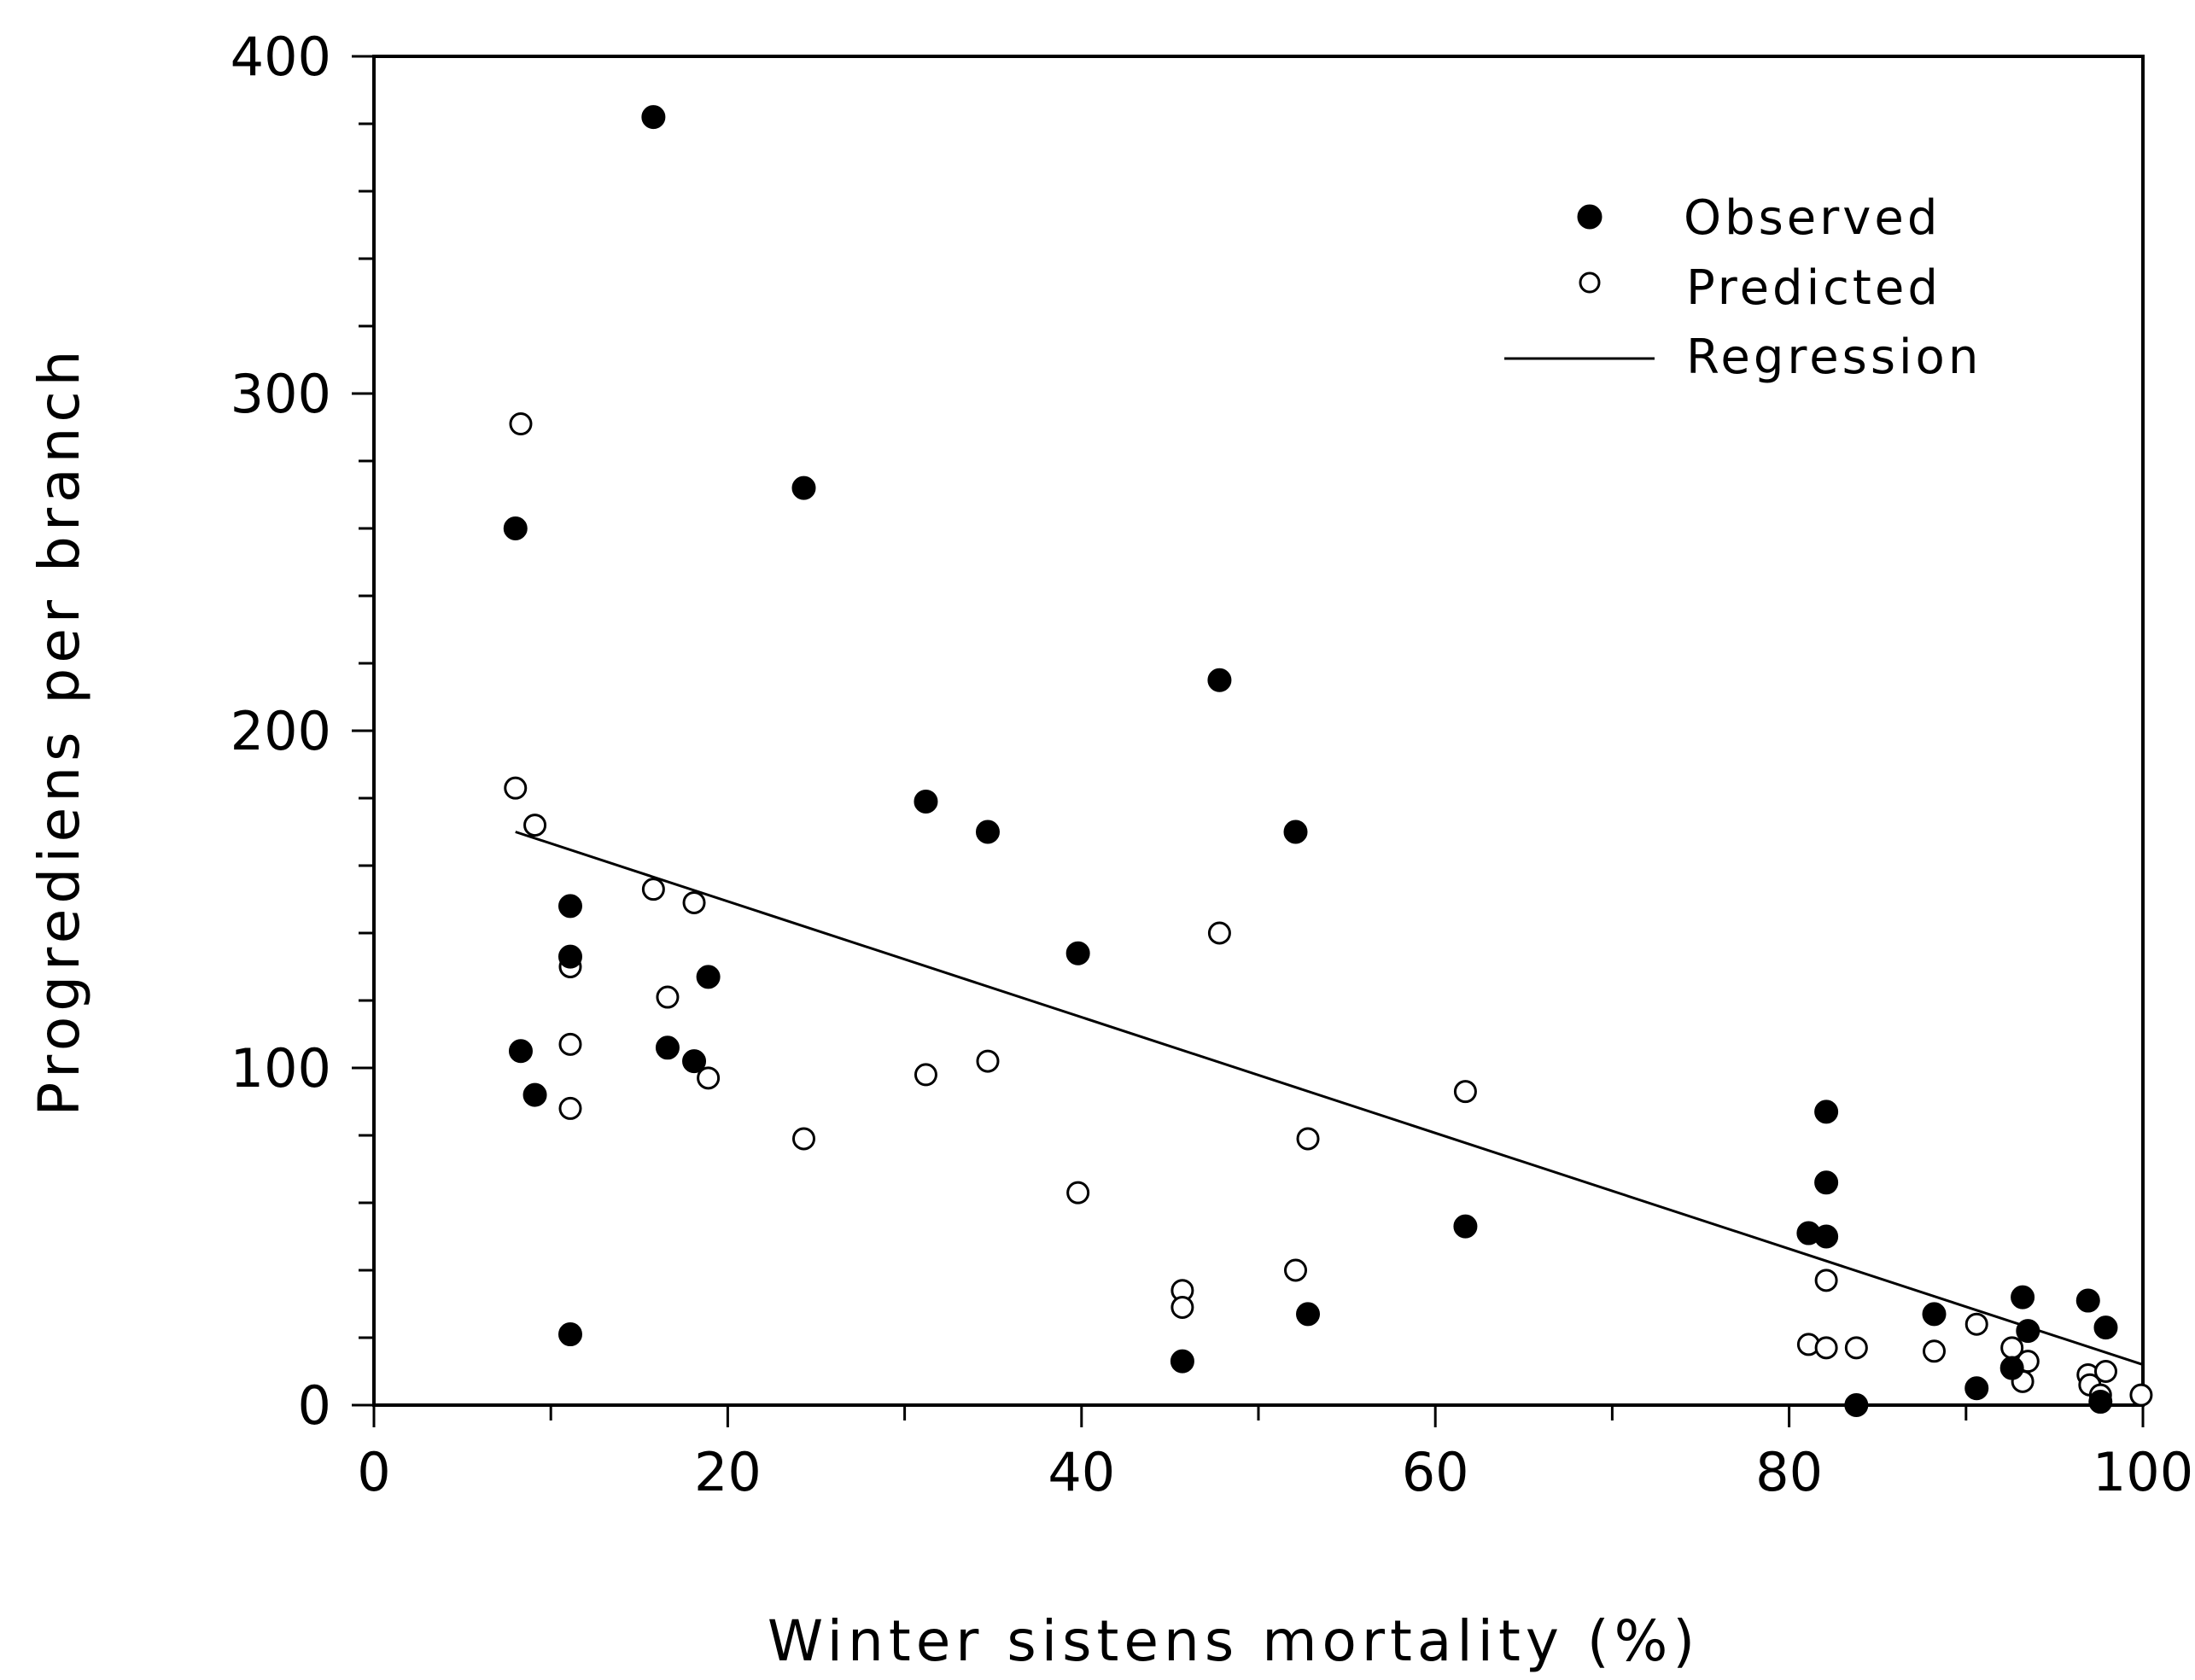 The image size is (2195, 1680). What do you see at coordinates (1081, 1472) in the screenshot?
I see `x-tick-label: 40` at bounding box center [1081, 1472].